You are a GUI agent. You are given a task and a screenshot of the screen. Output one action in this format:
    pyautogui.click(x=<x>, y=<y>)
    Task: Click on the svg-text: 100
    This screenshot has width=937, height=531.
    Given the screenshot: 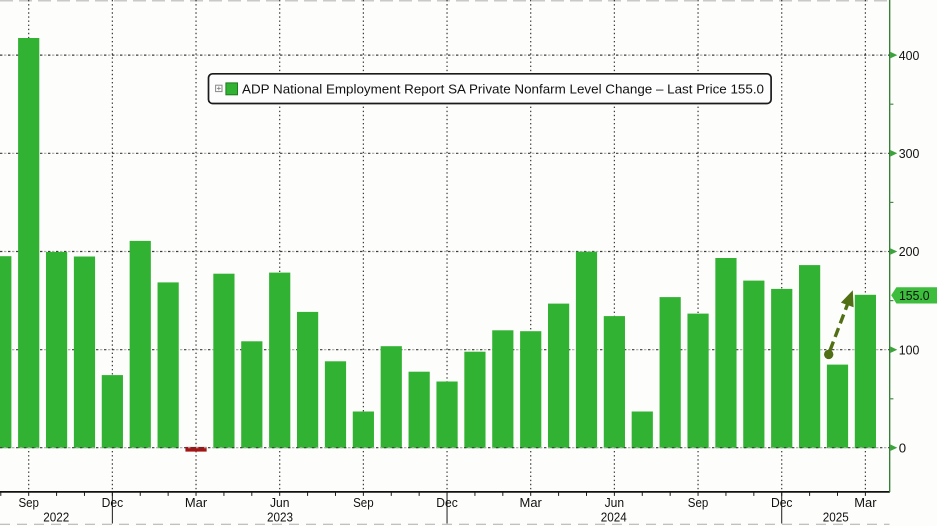 What is the action you would take?
    pyautogui.click(x=909, y=349)
    